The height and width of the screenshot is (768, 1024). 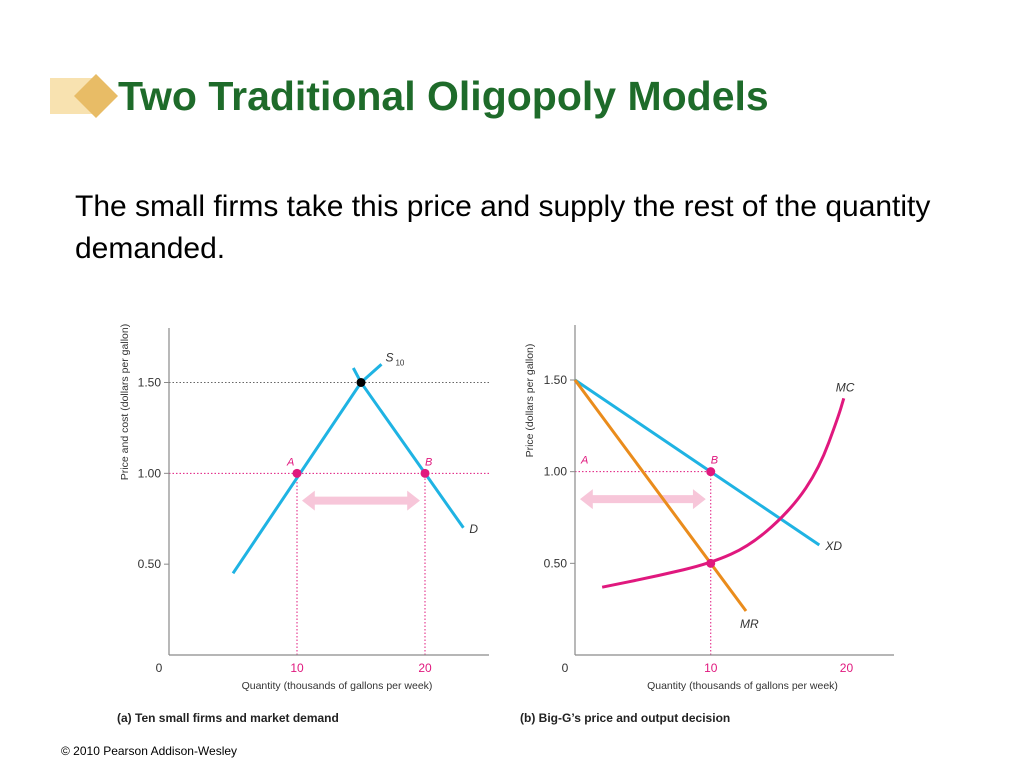 What do you see at coordinates (228, 718) in the screenshot?
I see `chart-caption: (a) Ten small firms and market demand` at bounding box center [228, 718].